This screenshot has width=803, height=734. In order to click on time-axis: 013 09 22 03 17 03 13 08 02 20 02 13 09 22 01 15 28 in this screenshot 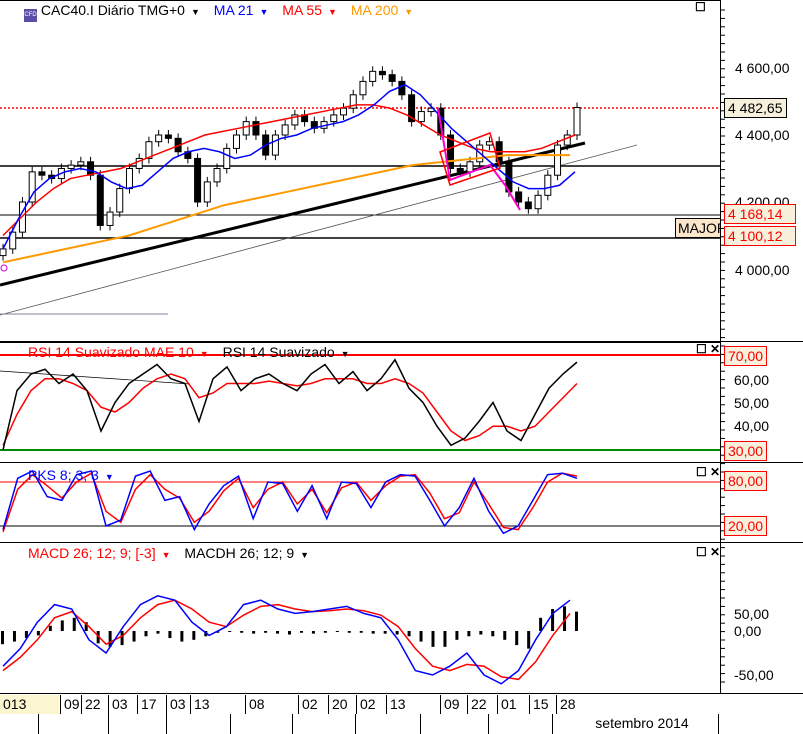, I will do `click(401, 713)`.